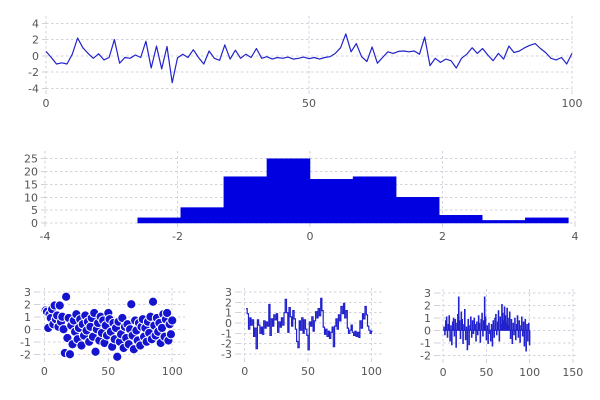 The height and width of the screenshot is (400, 600). What do you see at coordinates (31, 159) in the screenshot?
I see `svg-text: 25` at bounding box center [31, 159].